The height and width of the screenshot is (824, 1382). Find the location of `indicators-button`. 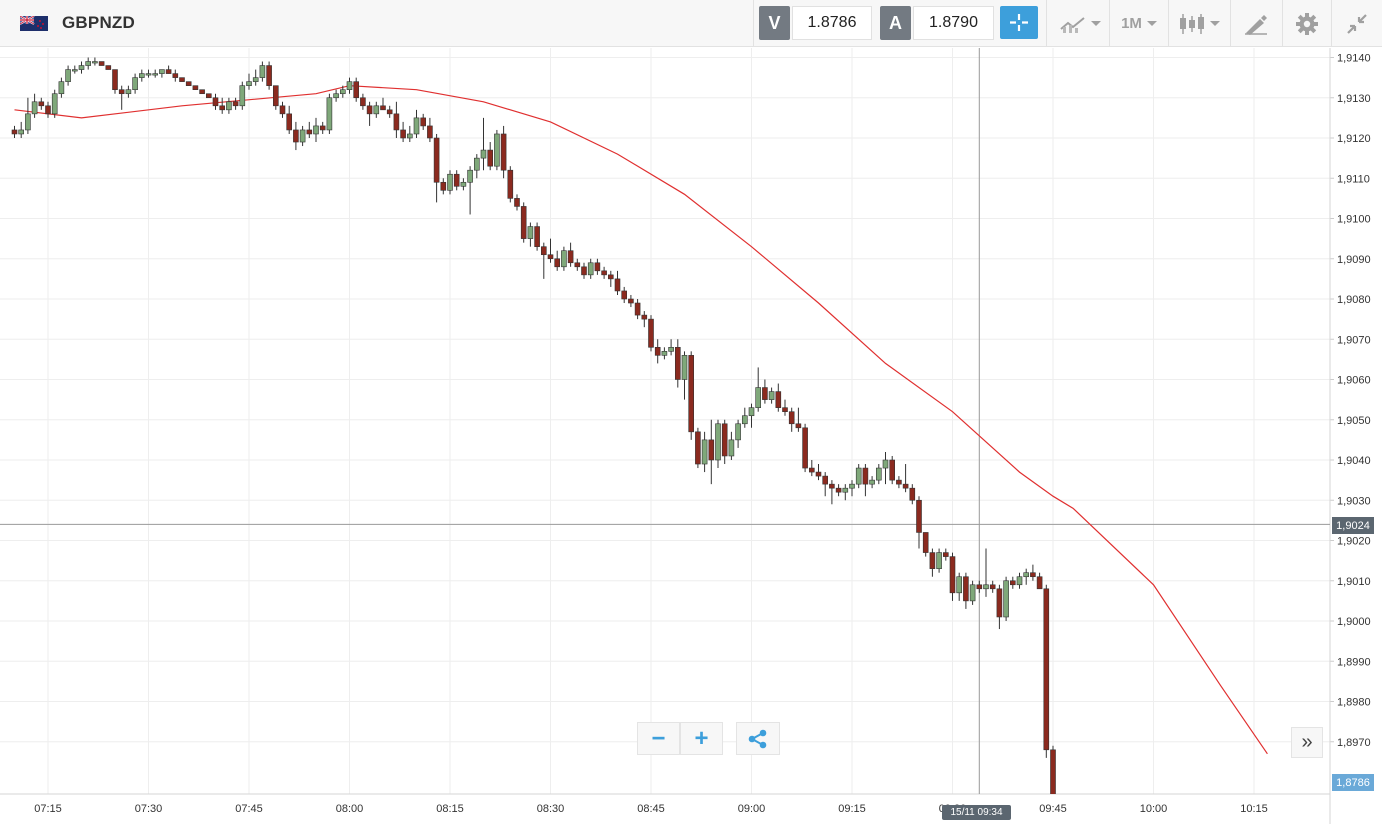

indicators-button is located at coordinates (1080, 23).